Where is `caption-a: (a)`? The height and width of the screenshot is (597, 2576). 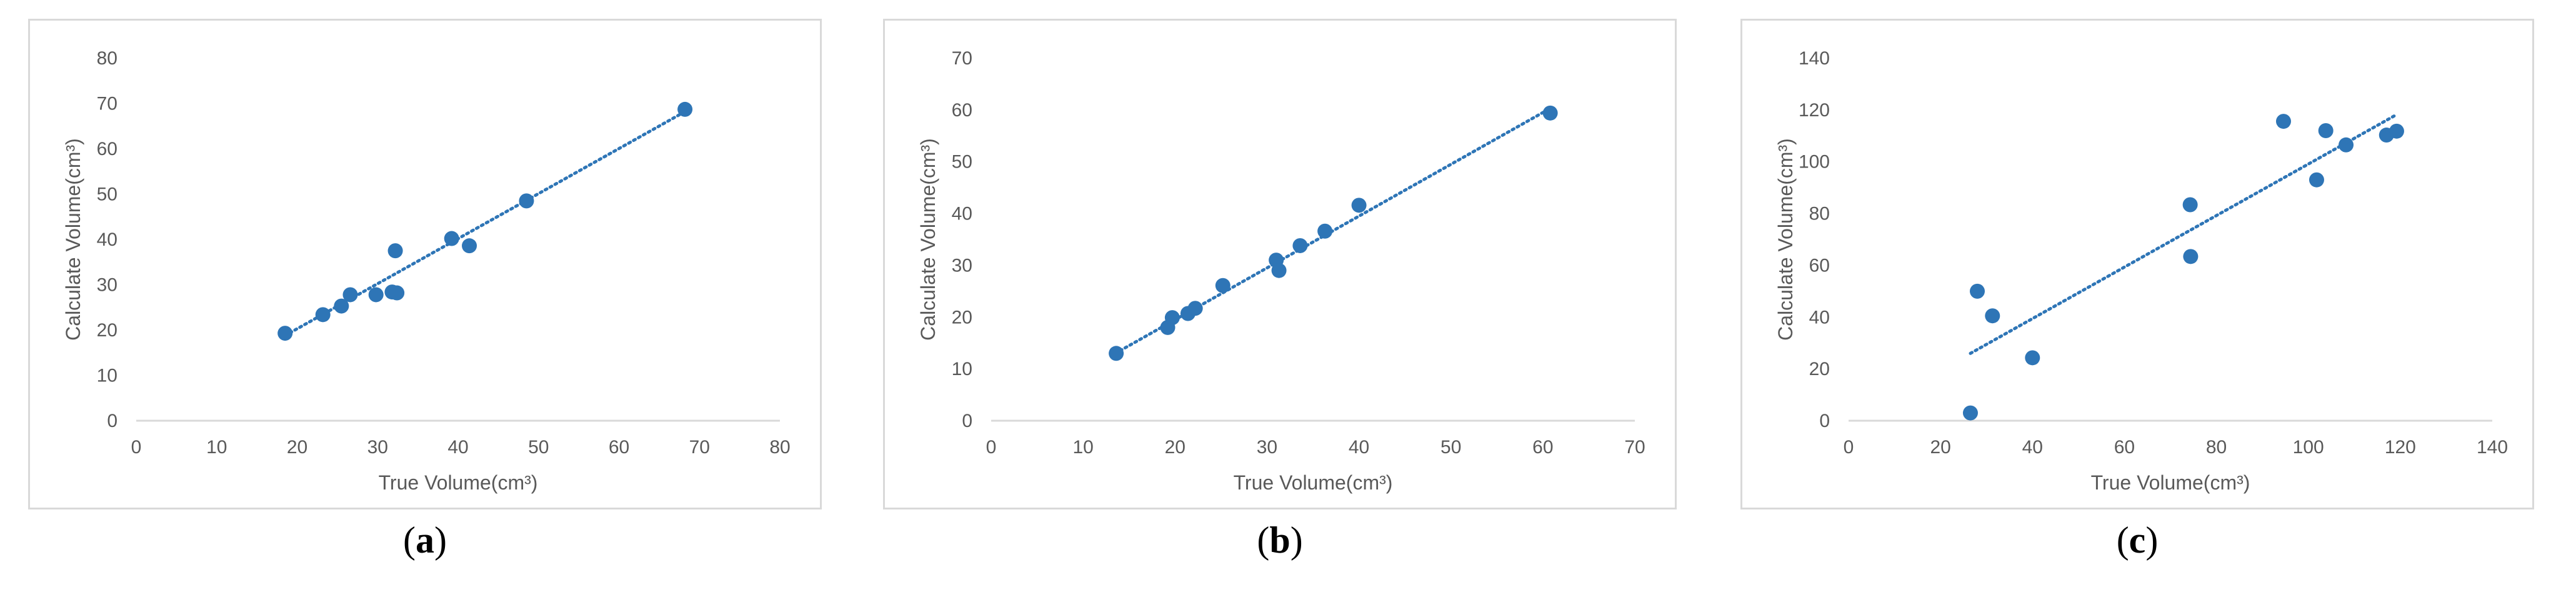 caption-a: (a) is located at coordinates (425, 540).